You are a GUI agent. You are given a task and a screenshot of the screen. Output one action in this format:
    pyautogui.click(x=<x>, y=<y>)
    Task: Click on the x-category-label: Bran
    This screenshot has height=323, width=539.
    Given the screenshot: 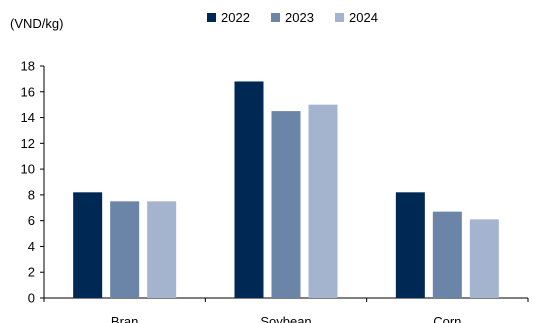 What is the action you would take?
    pyautogui.click(x=124, y=318)
    